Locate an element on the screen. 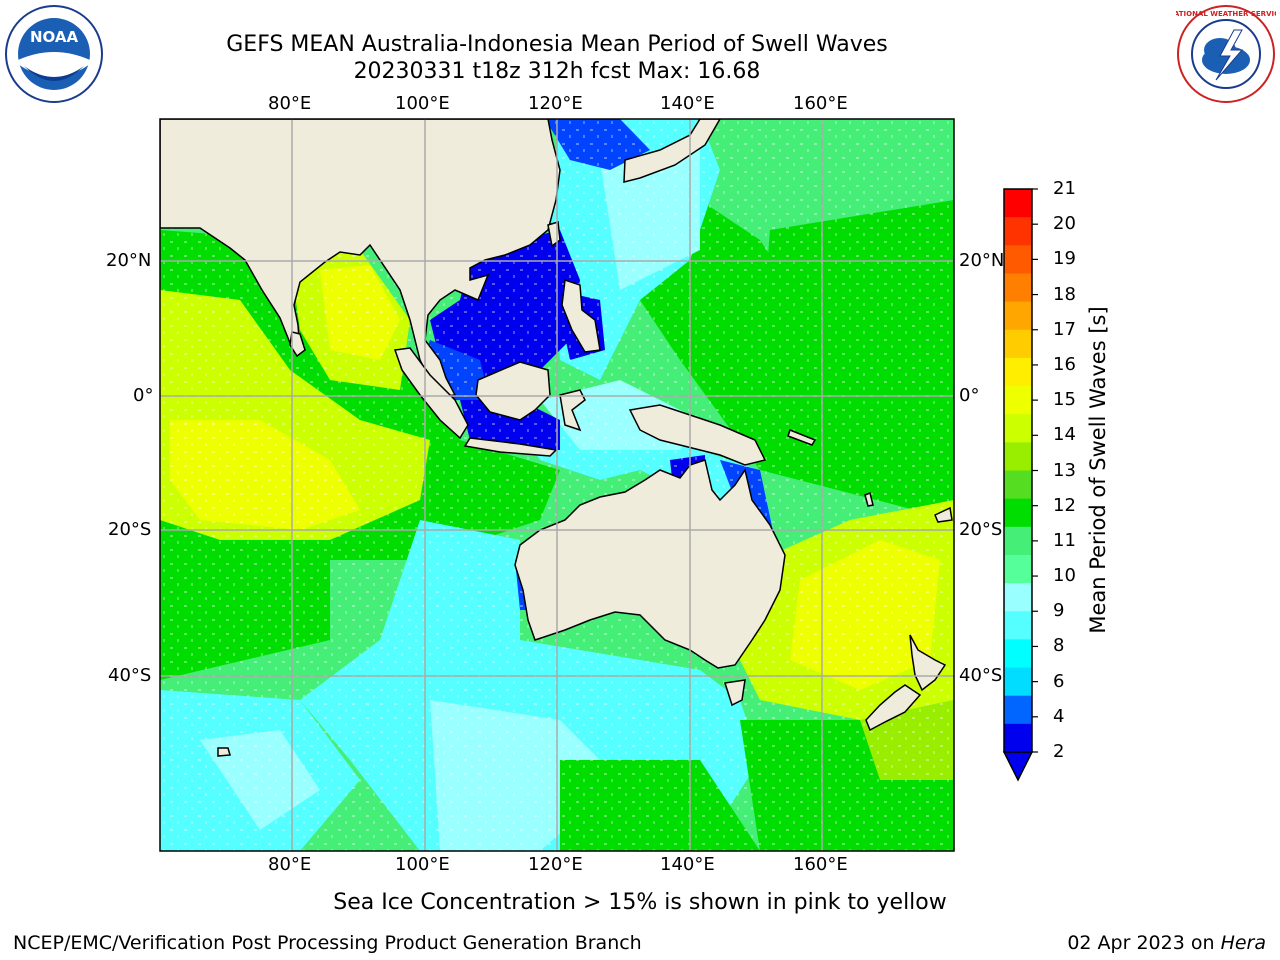 The width and height of the screenshot is (1280, 960). chart-title-line2: 20230331 t18z 312h fcst Max: 16.68 is located at coordinates (557, 71).